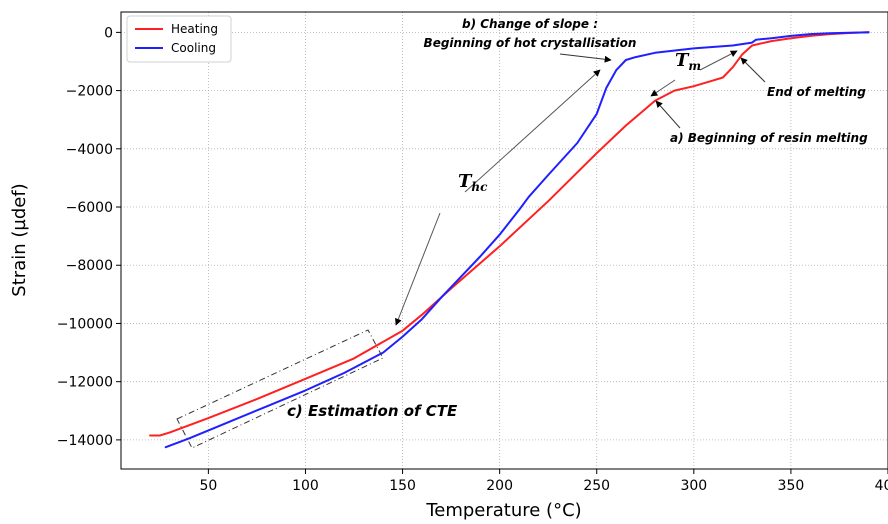 This screenshot has height=524, width=888. I want to click on tm-label-main: T, so click(682, 60).